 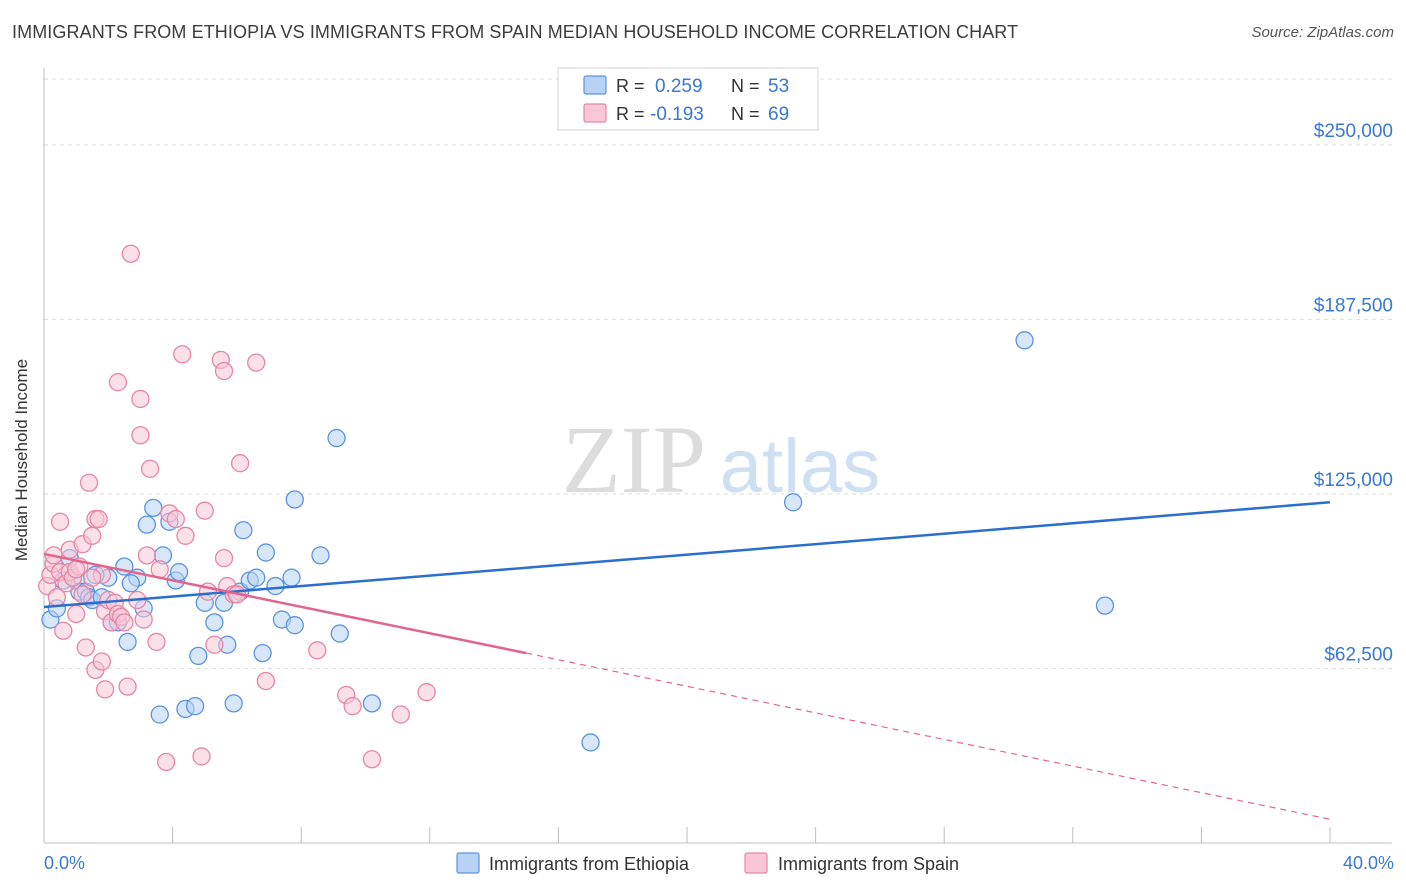 What do you see at coordinates (634, 459) in the screenshot?
I see `watermark-zip: ZIP` at bounding box center [634, 459].